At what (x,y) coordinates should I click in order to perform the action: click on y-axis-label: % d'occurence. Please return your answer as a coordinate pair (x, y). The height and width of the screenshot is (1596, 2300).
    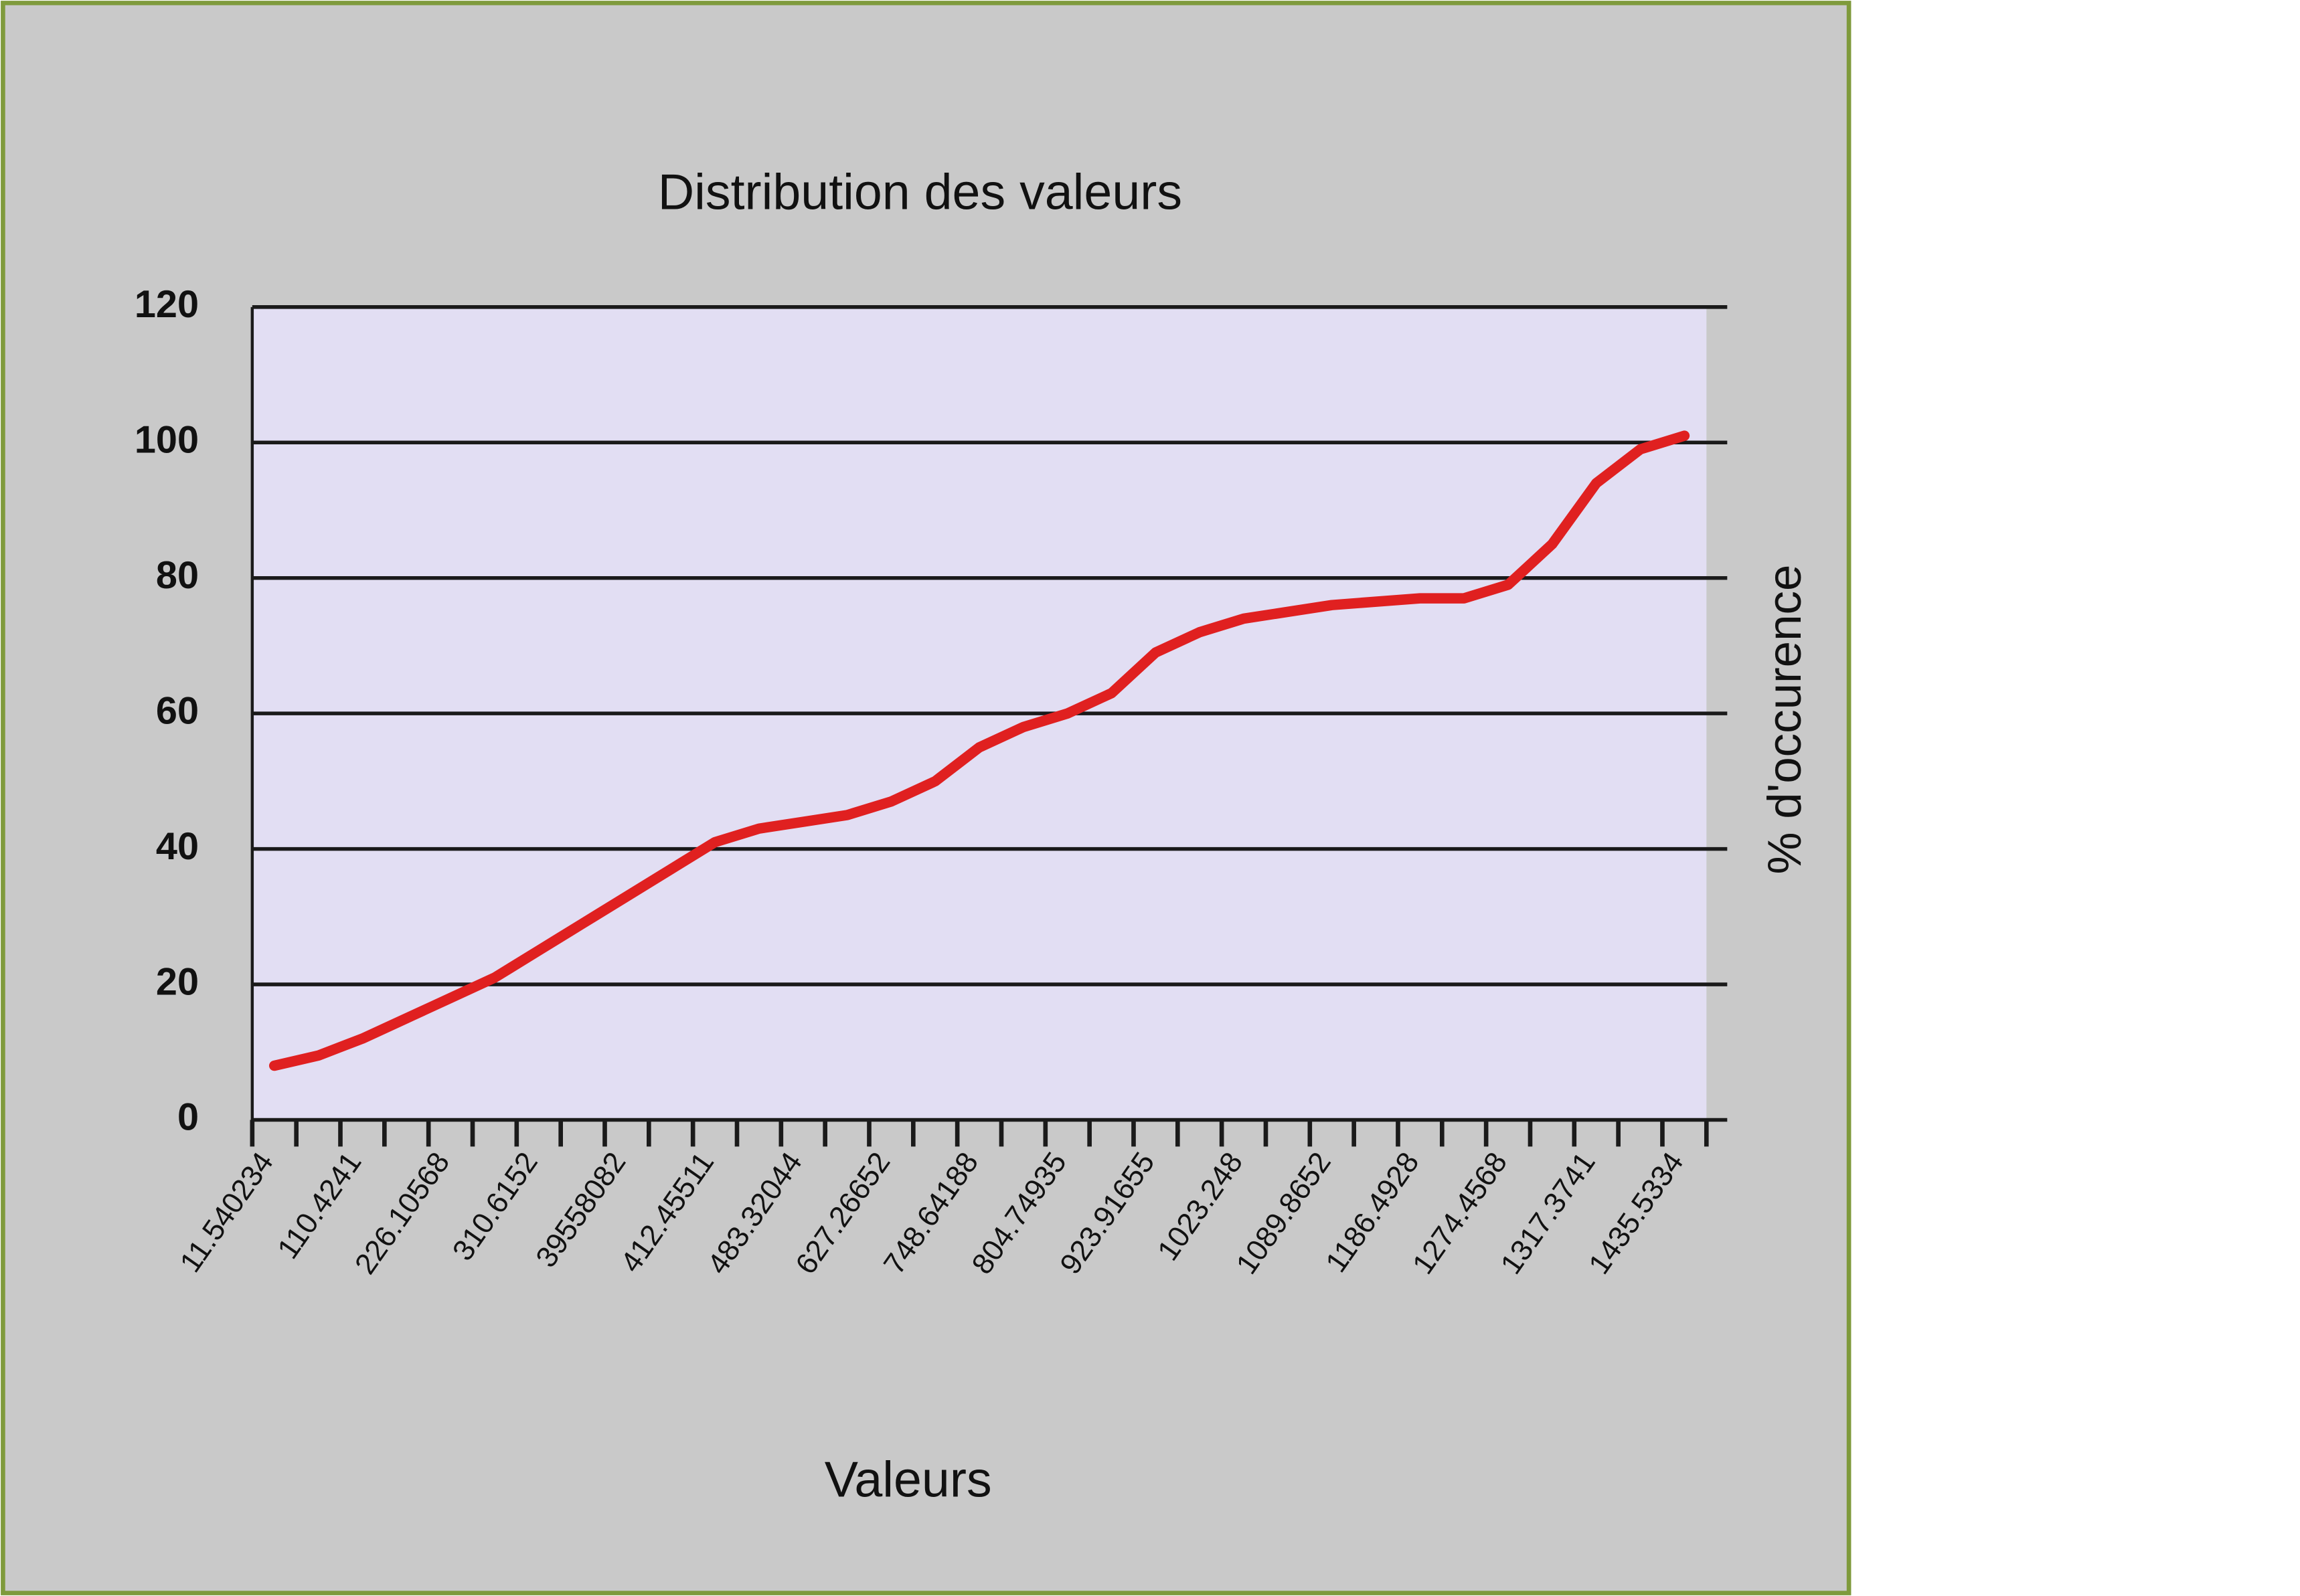
    Looking at the image, I should click on (1784, 720).